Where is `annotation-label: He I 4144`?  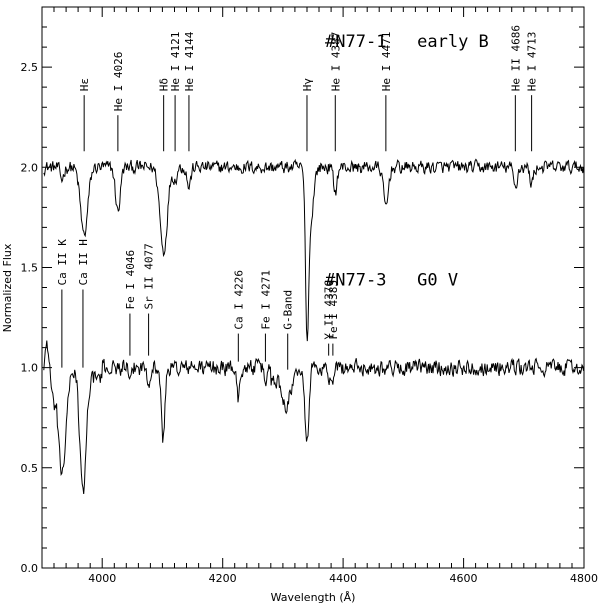 annotation-label: He I 4144 is located at coordinates (189, 61).